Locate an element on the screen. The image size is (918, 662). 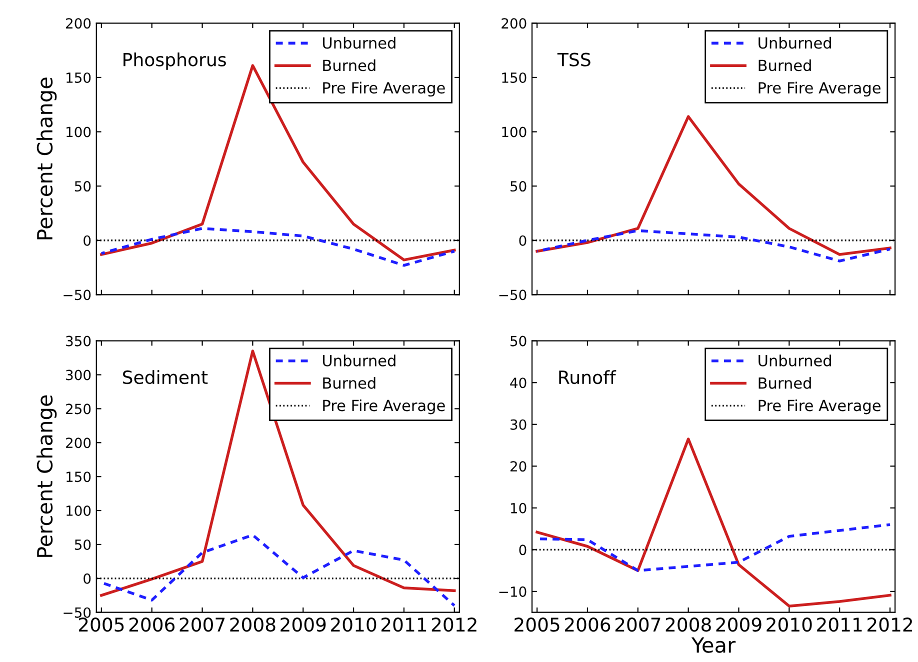
y-tick-label: 40 is located at coordinates (518, 383).